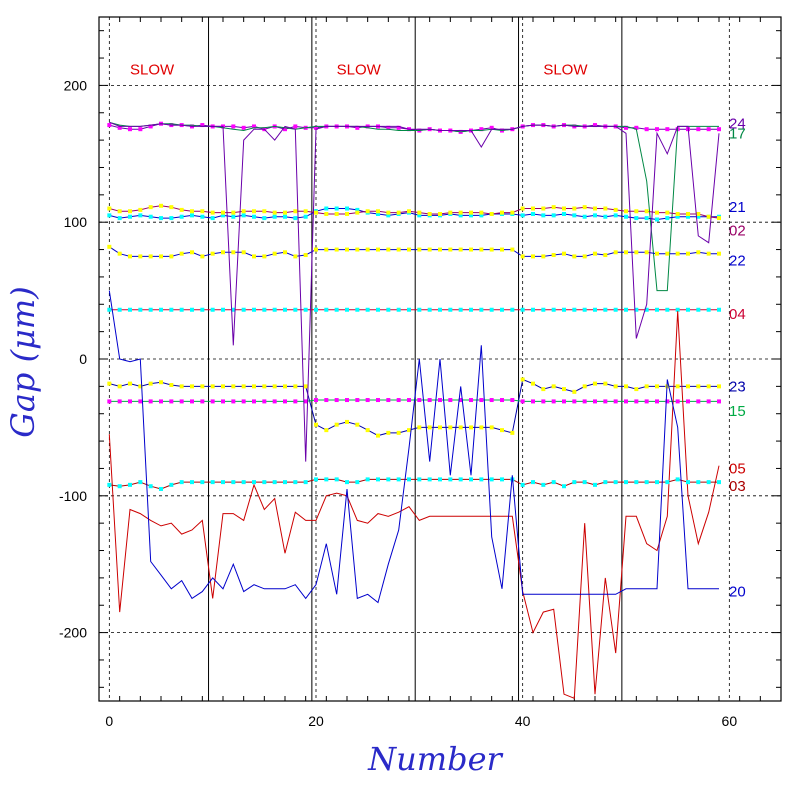 The height and width of the screenshot is (797, 797). I want to click on y-tick-label: 100, so click(76, 222).